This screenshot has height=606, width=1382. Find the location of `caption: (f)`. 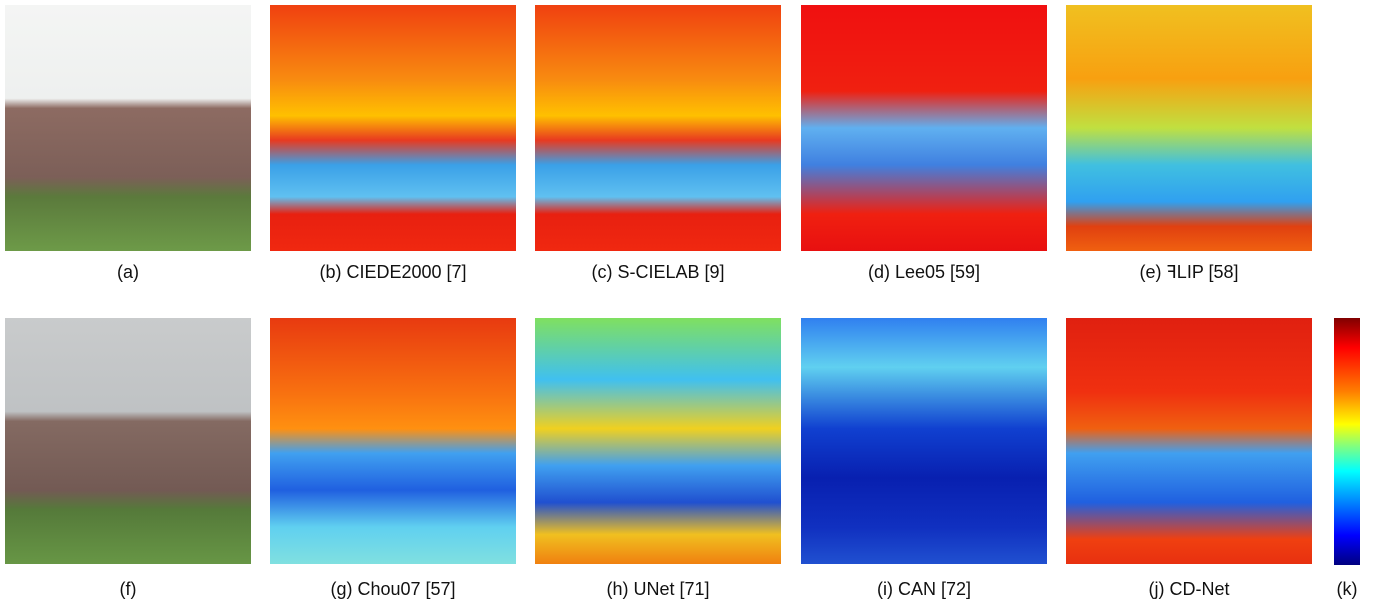

caption: (f) is located at coordinates (128, 589).